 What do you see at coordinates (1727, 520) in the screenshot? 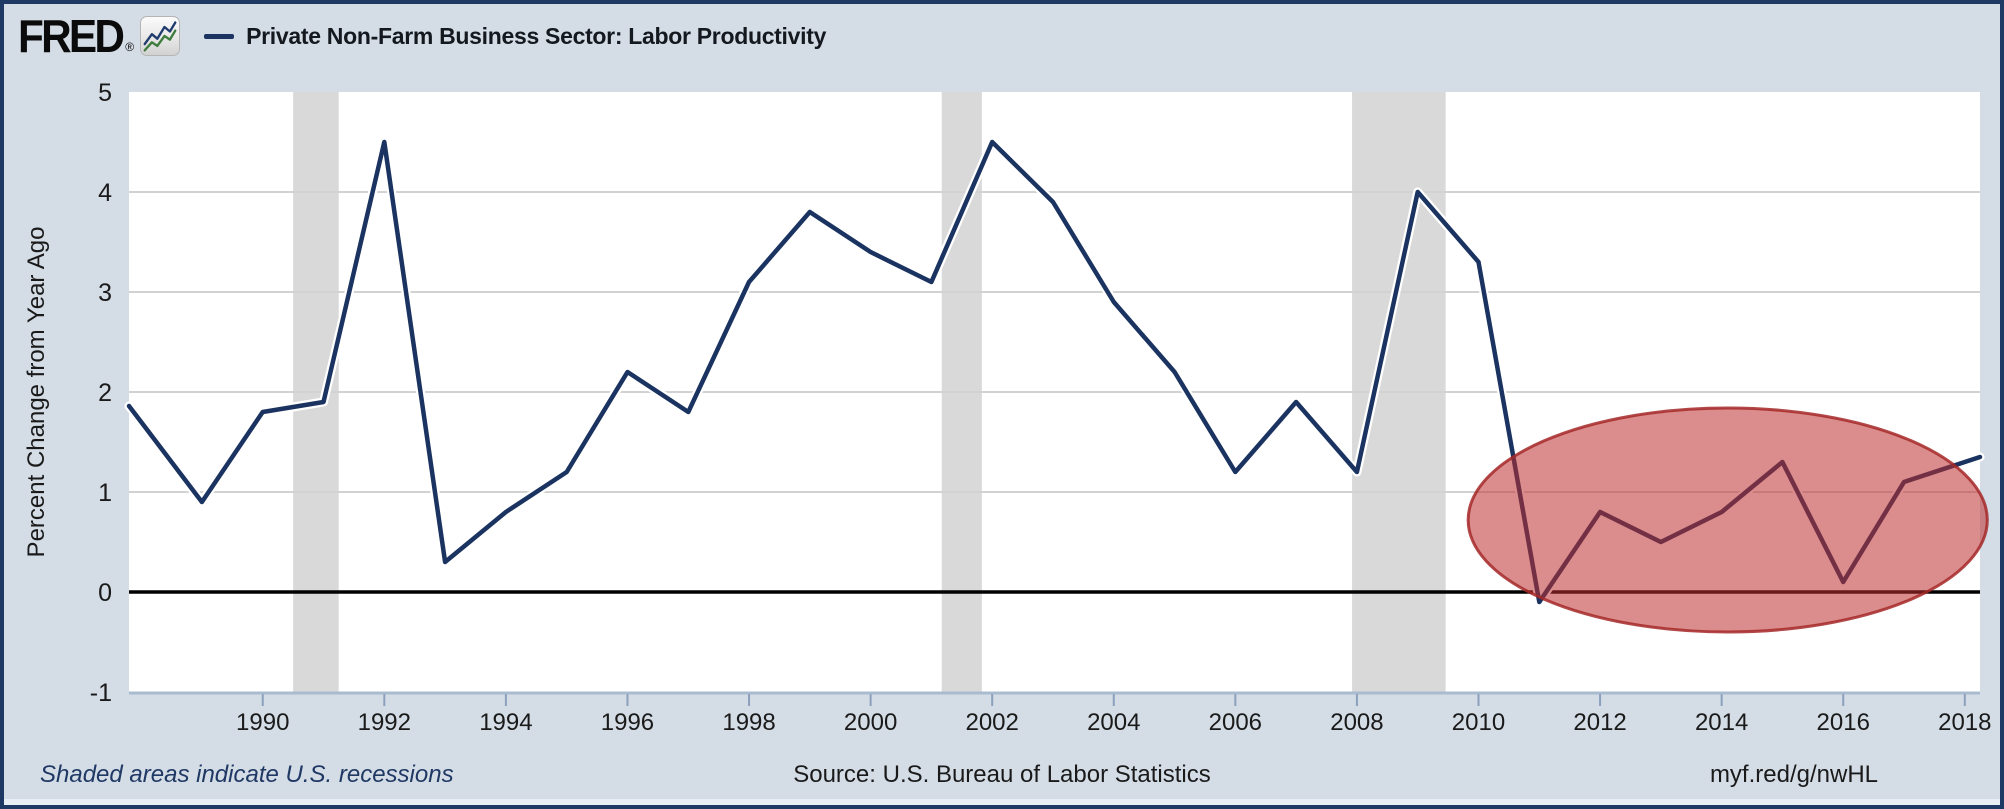
I see `highlight-ellipse` at bounding box center [1727, 520].